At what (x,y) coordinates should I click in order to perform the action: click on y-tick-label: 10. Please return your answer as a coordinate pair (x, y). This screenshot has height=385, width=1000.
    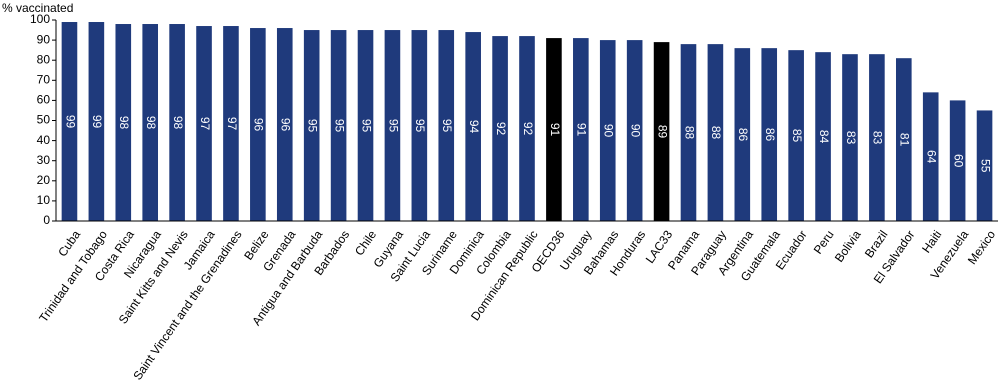
    Looking at the image, I should click on (44, 200).